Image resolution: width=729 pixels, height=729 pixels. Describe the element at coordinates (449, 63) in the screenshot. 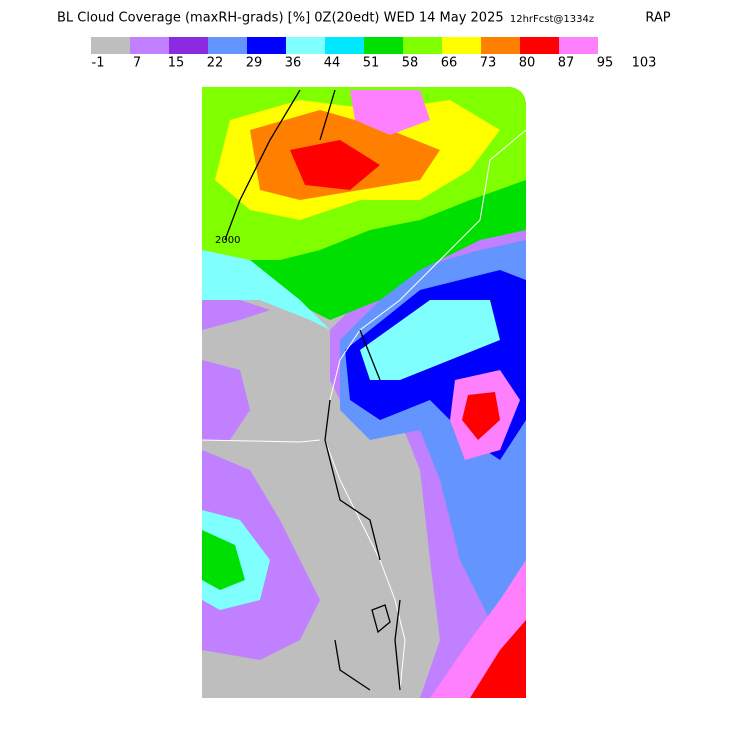

I see `legend-label: 66` at that location.